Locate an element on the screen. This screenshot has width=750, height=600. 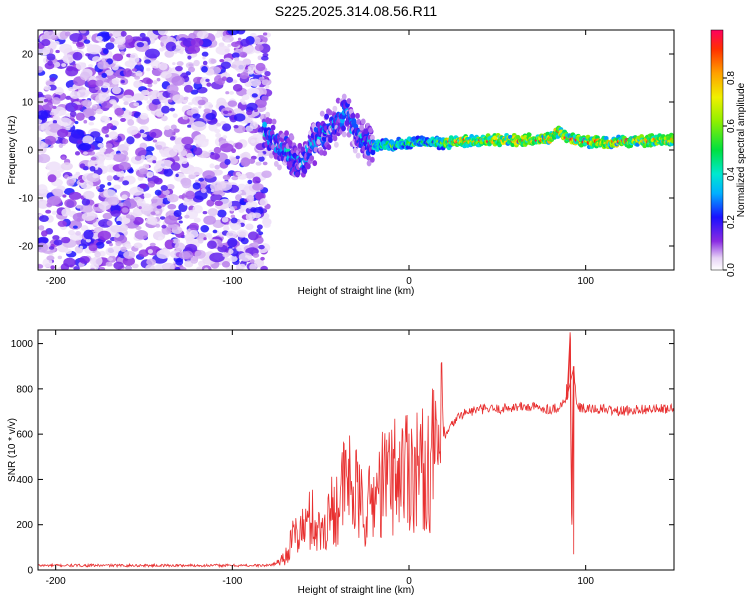
snr-y-label: SNR (10 * v/v) is located at coordinates (12, 450).